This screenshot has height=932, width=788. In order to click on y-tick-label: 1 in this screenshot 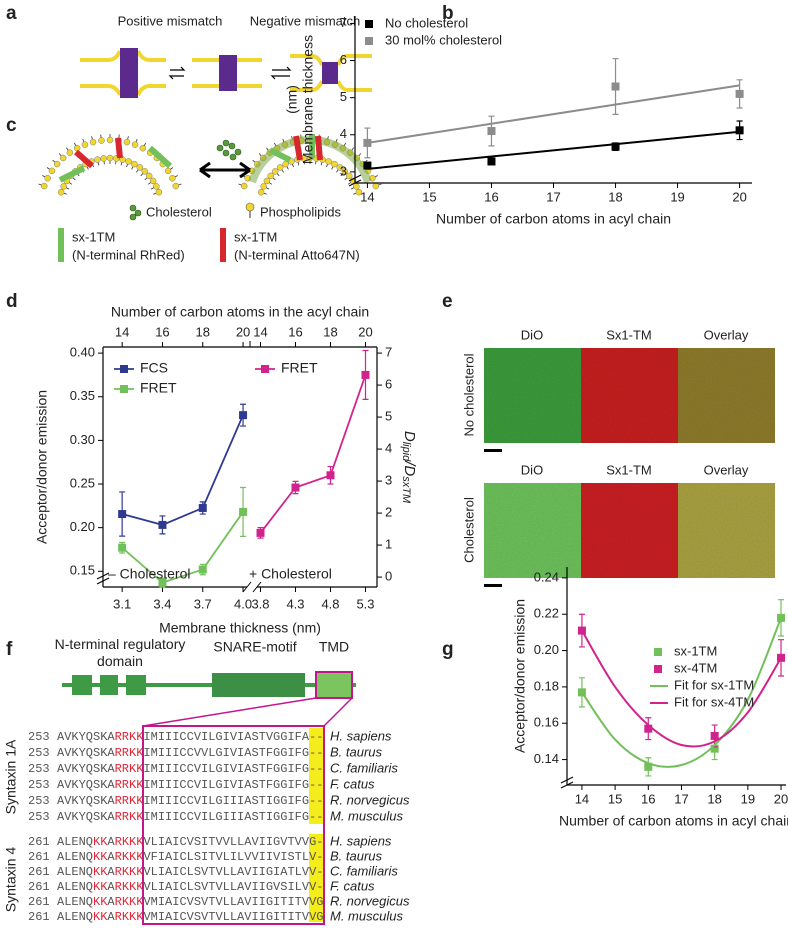, I will do `click(388, 544)`.